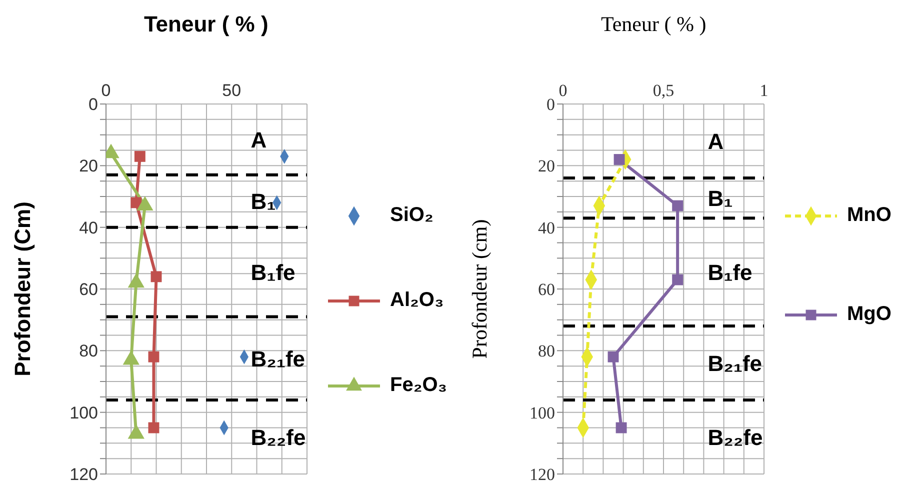 This screenshot has height=482, width=923. I want to click on y-axis-title: Profondeur (Cm), so click(22, 289).